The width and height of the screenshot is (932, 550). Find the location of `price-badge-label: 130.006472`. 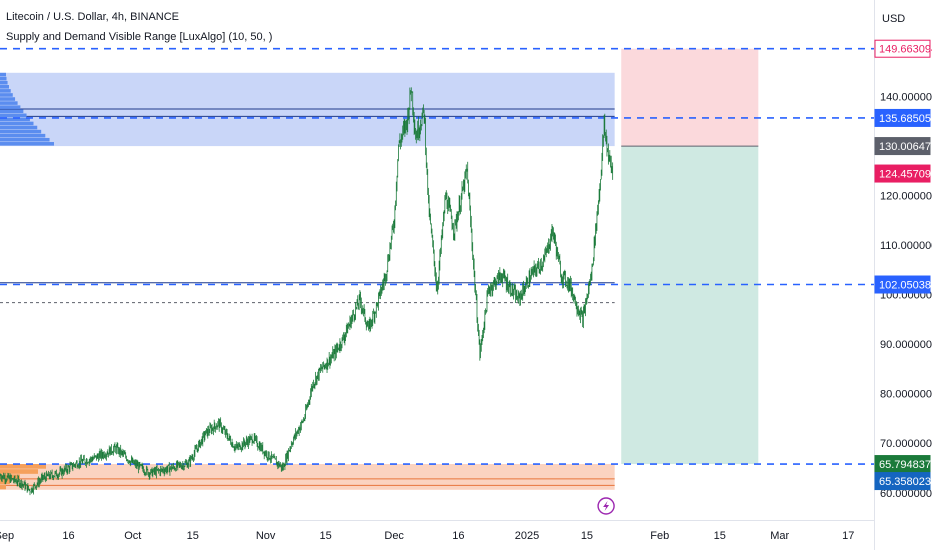

price-badge-label: 130.006472 is located at coordinates (905, 147).